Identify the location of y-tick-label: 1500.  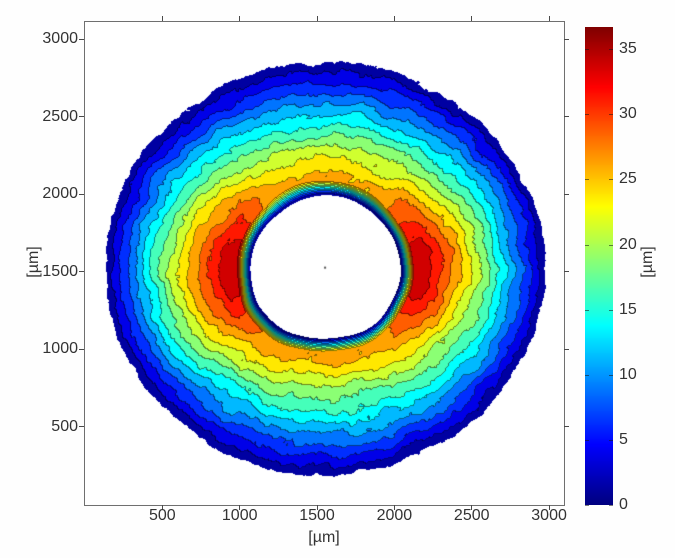
(60, 271).